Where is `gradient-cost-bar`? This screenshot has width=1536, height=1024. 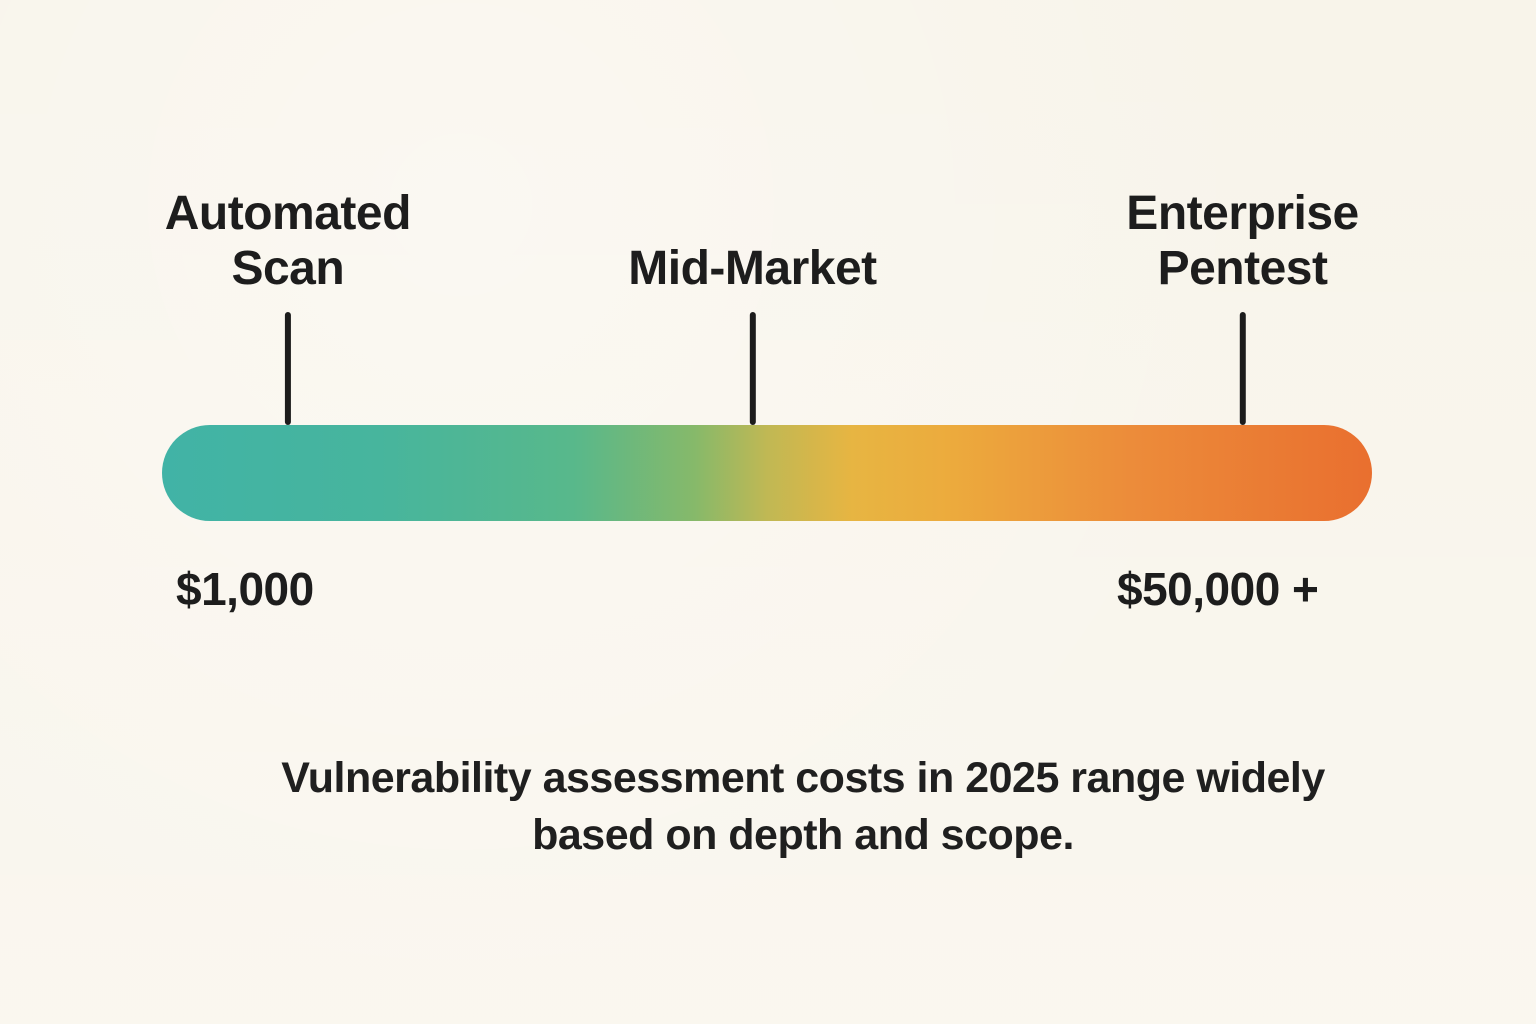
gradient-cost-bar is located at coordinates (767, 473).